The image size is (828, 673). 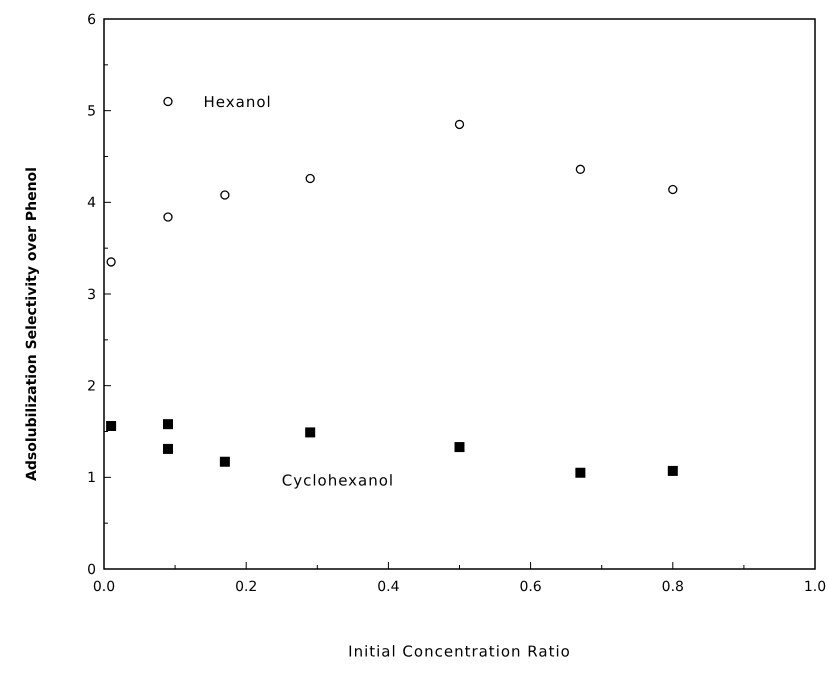 I want to click on x-tick-label: 1.0, so click(x=815, y=587).